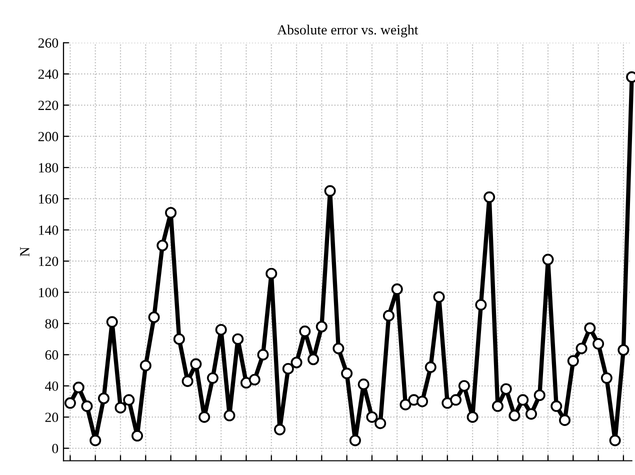 This screenshot has width=635, height=475. Describe the element at coordinates (48, 167) in the screenshot. I see `y-tick-label: 180` at that location.